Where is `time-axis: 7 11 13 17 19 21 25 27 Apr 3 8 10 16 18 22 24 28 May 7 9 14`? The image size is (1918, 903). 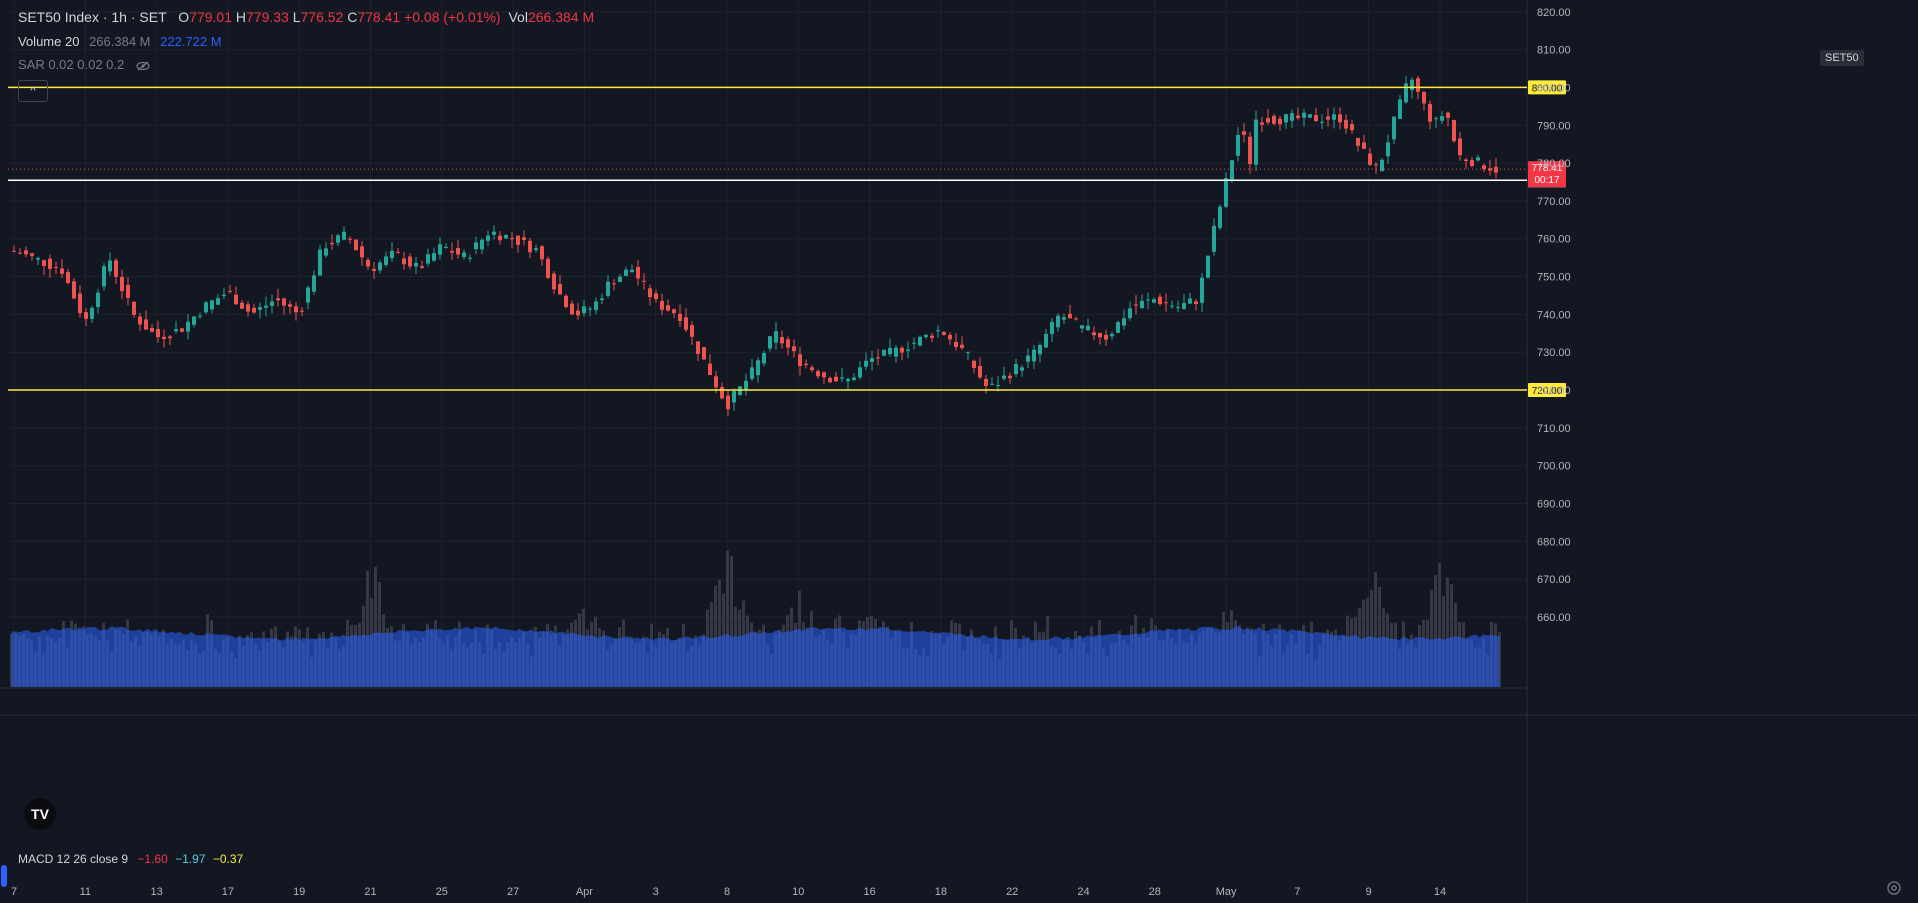
time-axis: 7 11 13 17 19 21 25 27 Apr 3 8 10 16 18 22 24 28 May 7 9 14 is located at coordinates (728, 892).